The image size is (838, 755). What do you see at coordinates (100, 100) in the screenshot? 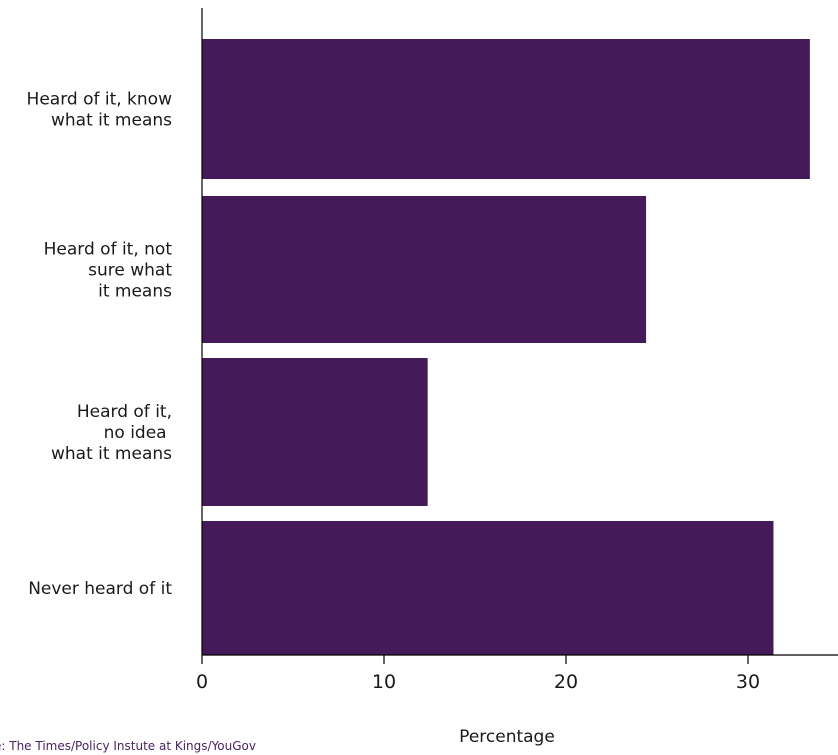
I see `category-label-line: Heard of it, know` at bounding box center [100, 100].